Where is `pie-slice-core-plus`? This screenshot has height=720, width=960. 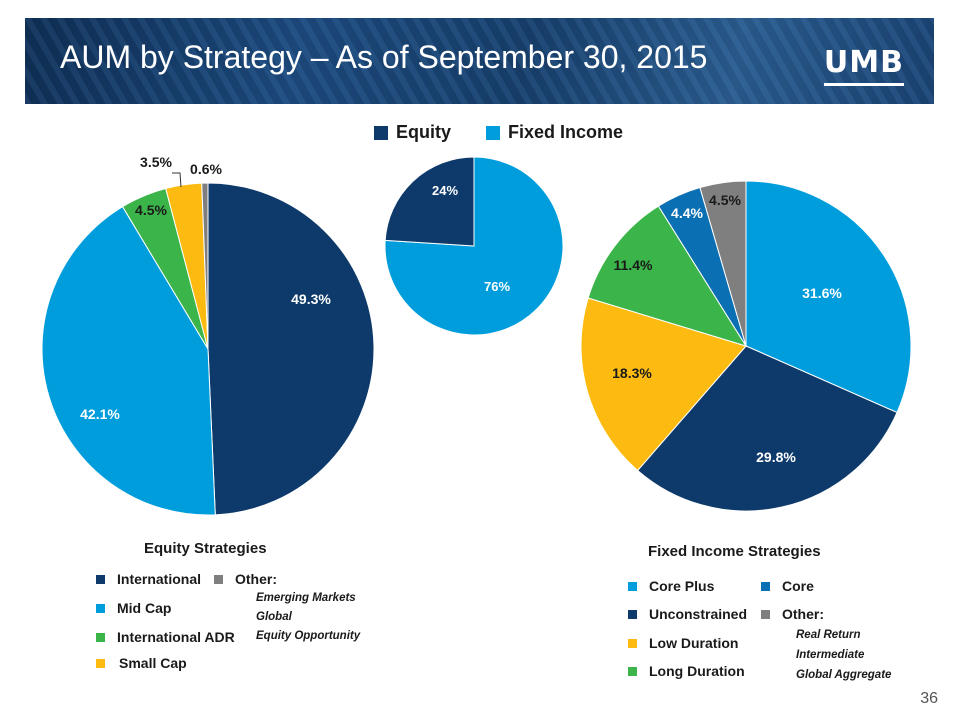
pie-slice-core-plus is located at coordinates (828, 297).